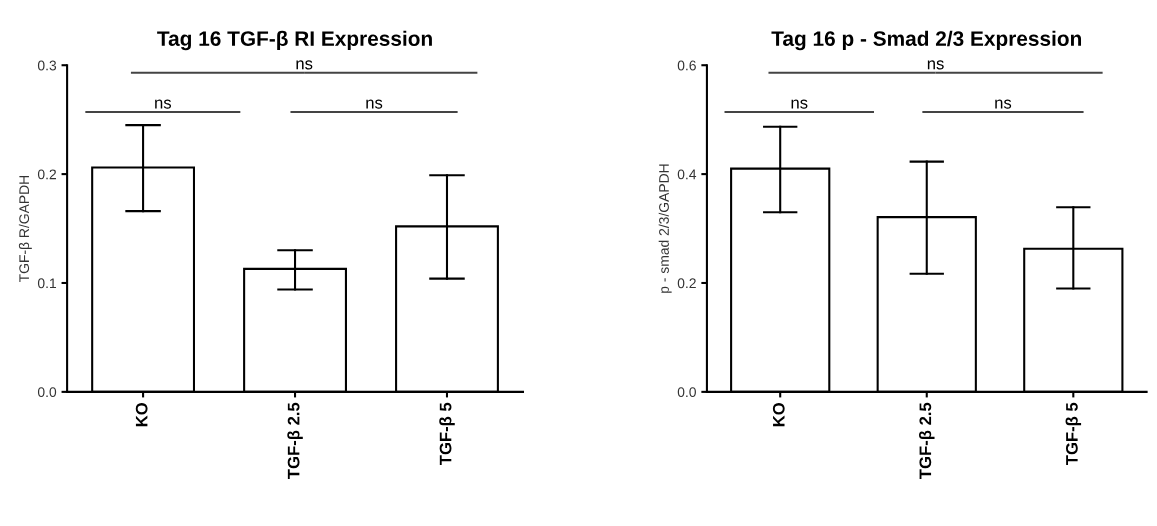 This screenshot has width=1157, height=526. What do you see at coordinates (686, 65) in the screenshot?
I see `y-tick-label: 0.6` at bounding box center [686, 65].